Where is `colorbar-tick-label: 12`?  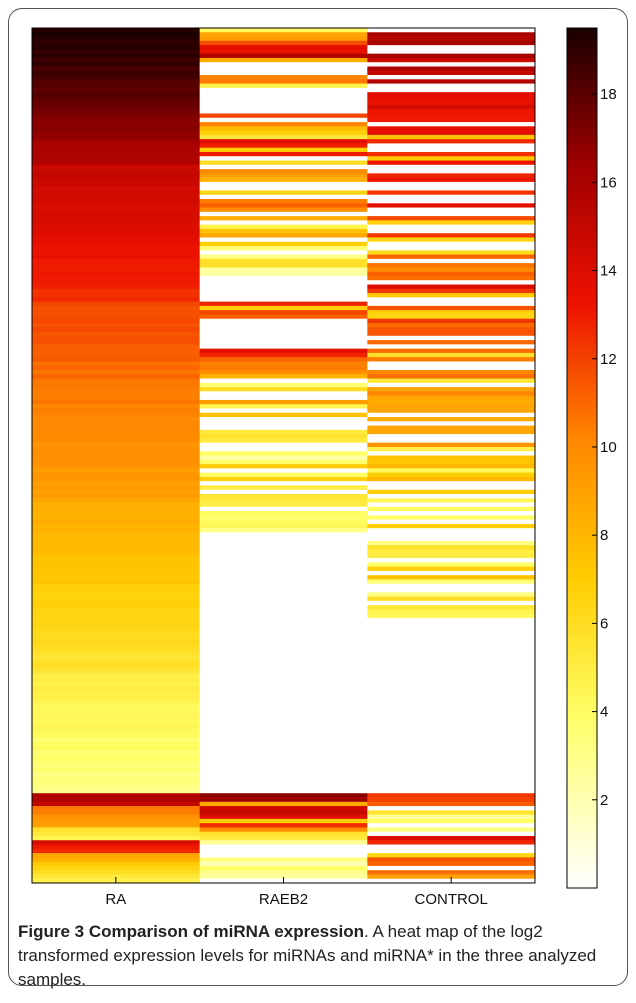 colorbar-tick-label: 12 is located at coordinates (608, 359).